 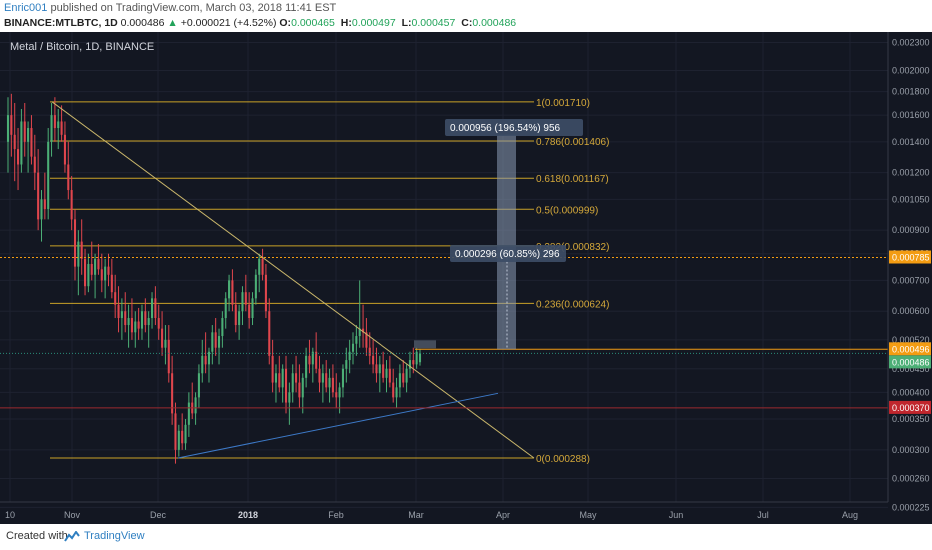 I want to click on fib-level-label: 0.236(0.000624), so click(x=572, y=304).